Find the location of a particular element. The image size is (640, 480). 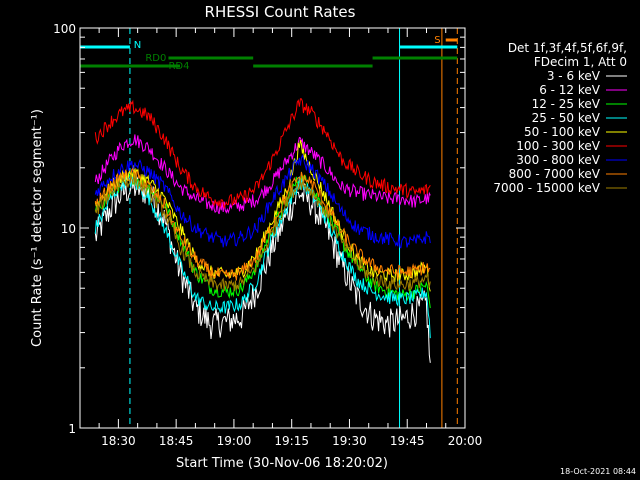

y-tick-label-0: 1 is located at coordinates (72, 429).